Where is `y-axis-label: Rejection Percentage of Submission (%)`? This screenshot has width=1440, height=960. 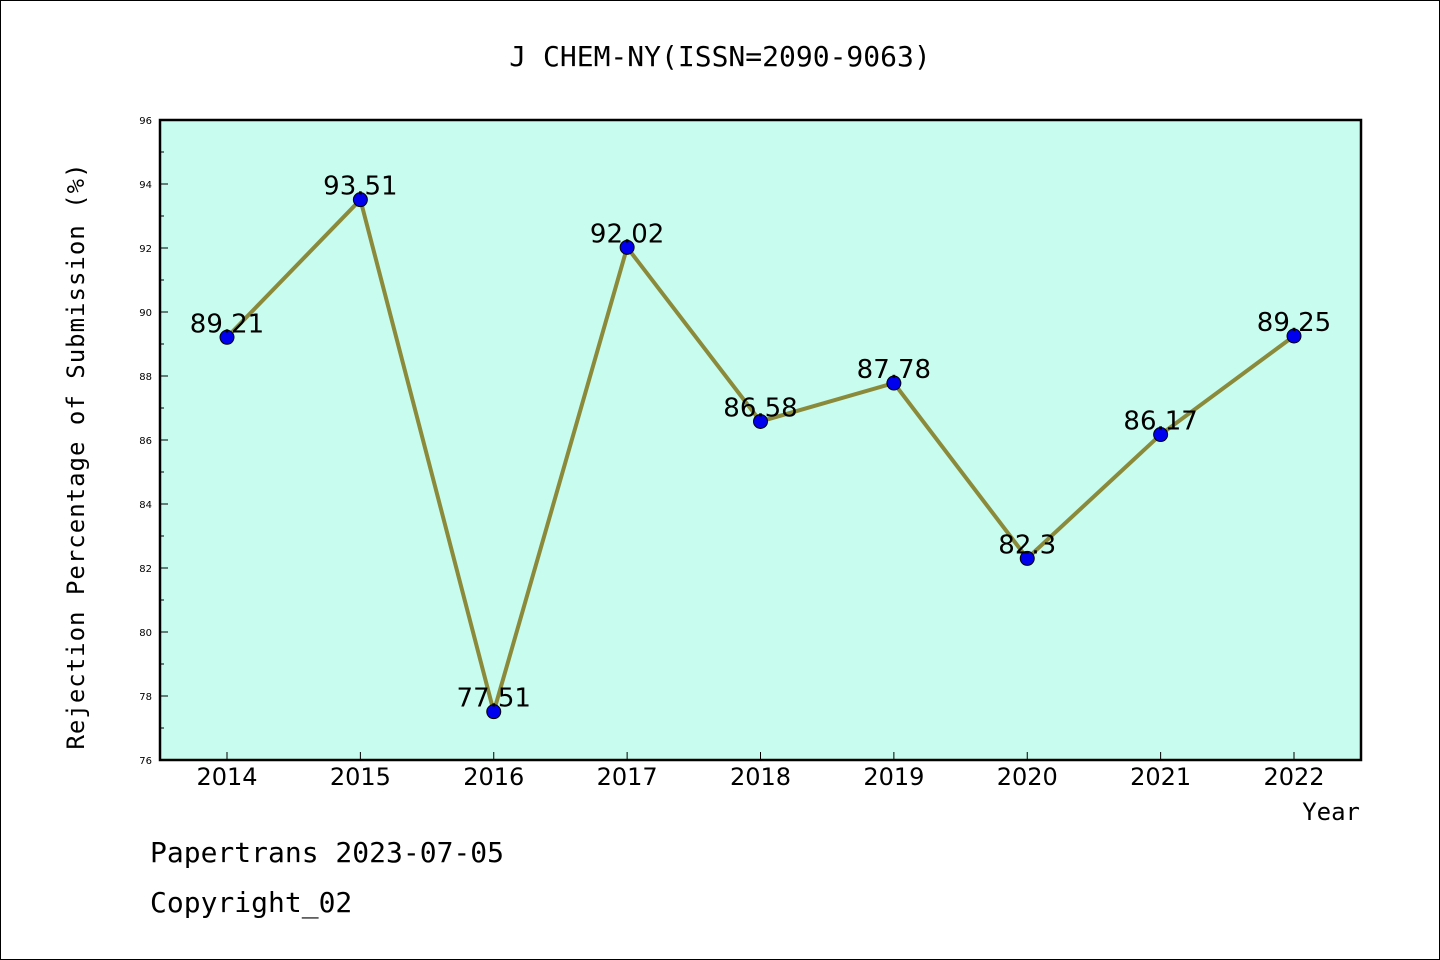
y-axis-label: Rejection Percentage of Submission (%) is located at coordinates (76, 455).